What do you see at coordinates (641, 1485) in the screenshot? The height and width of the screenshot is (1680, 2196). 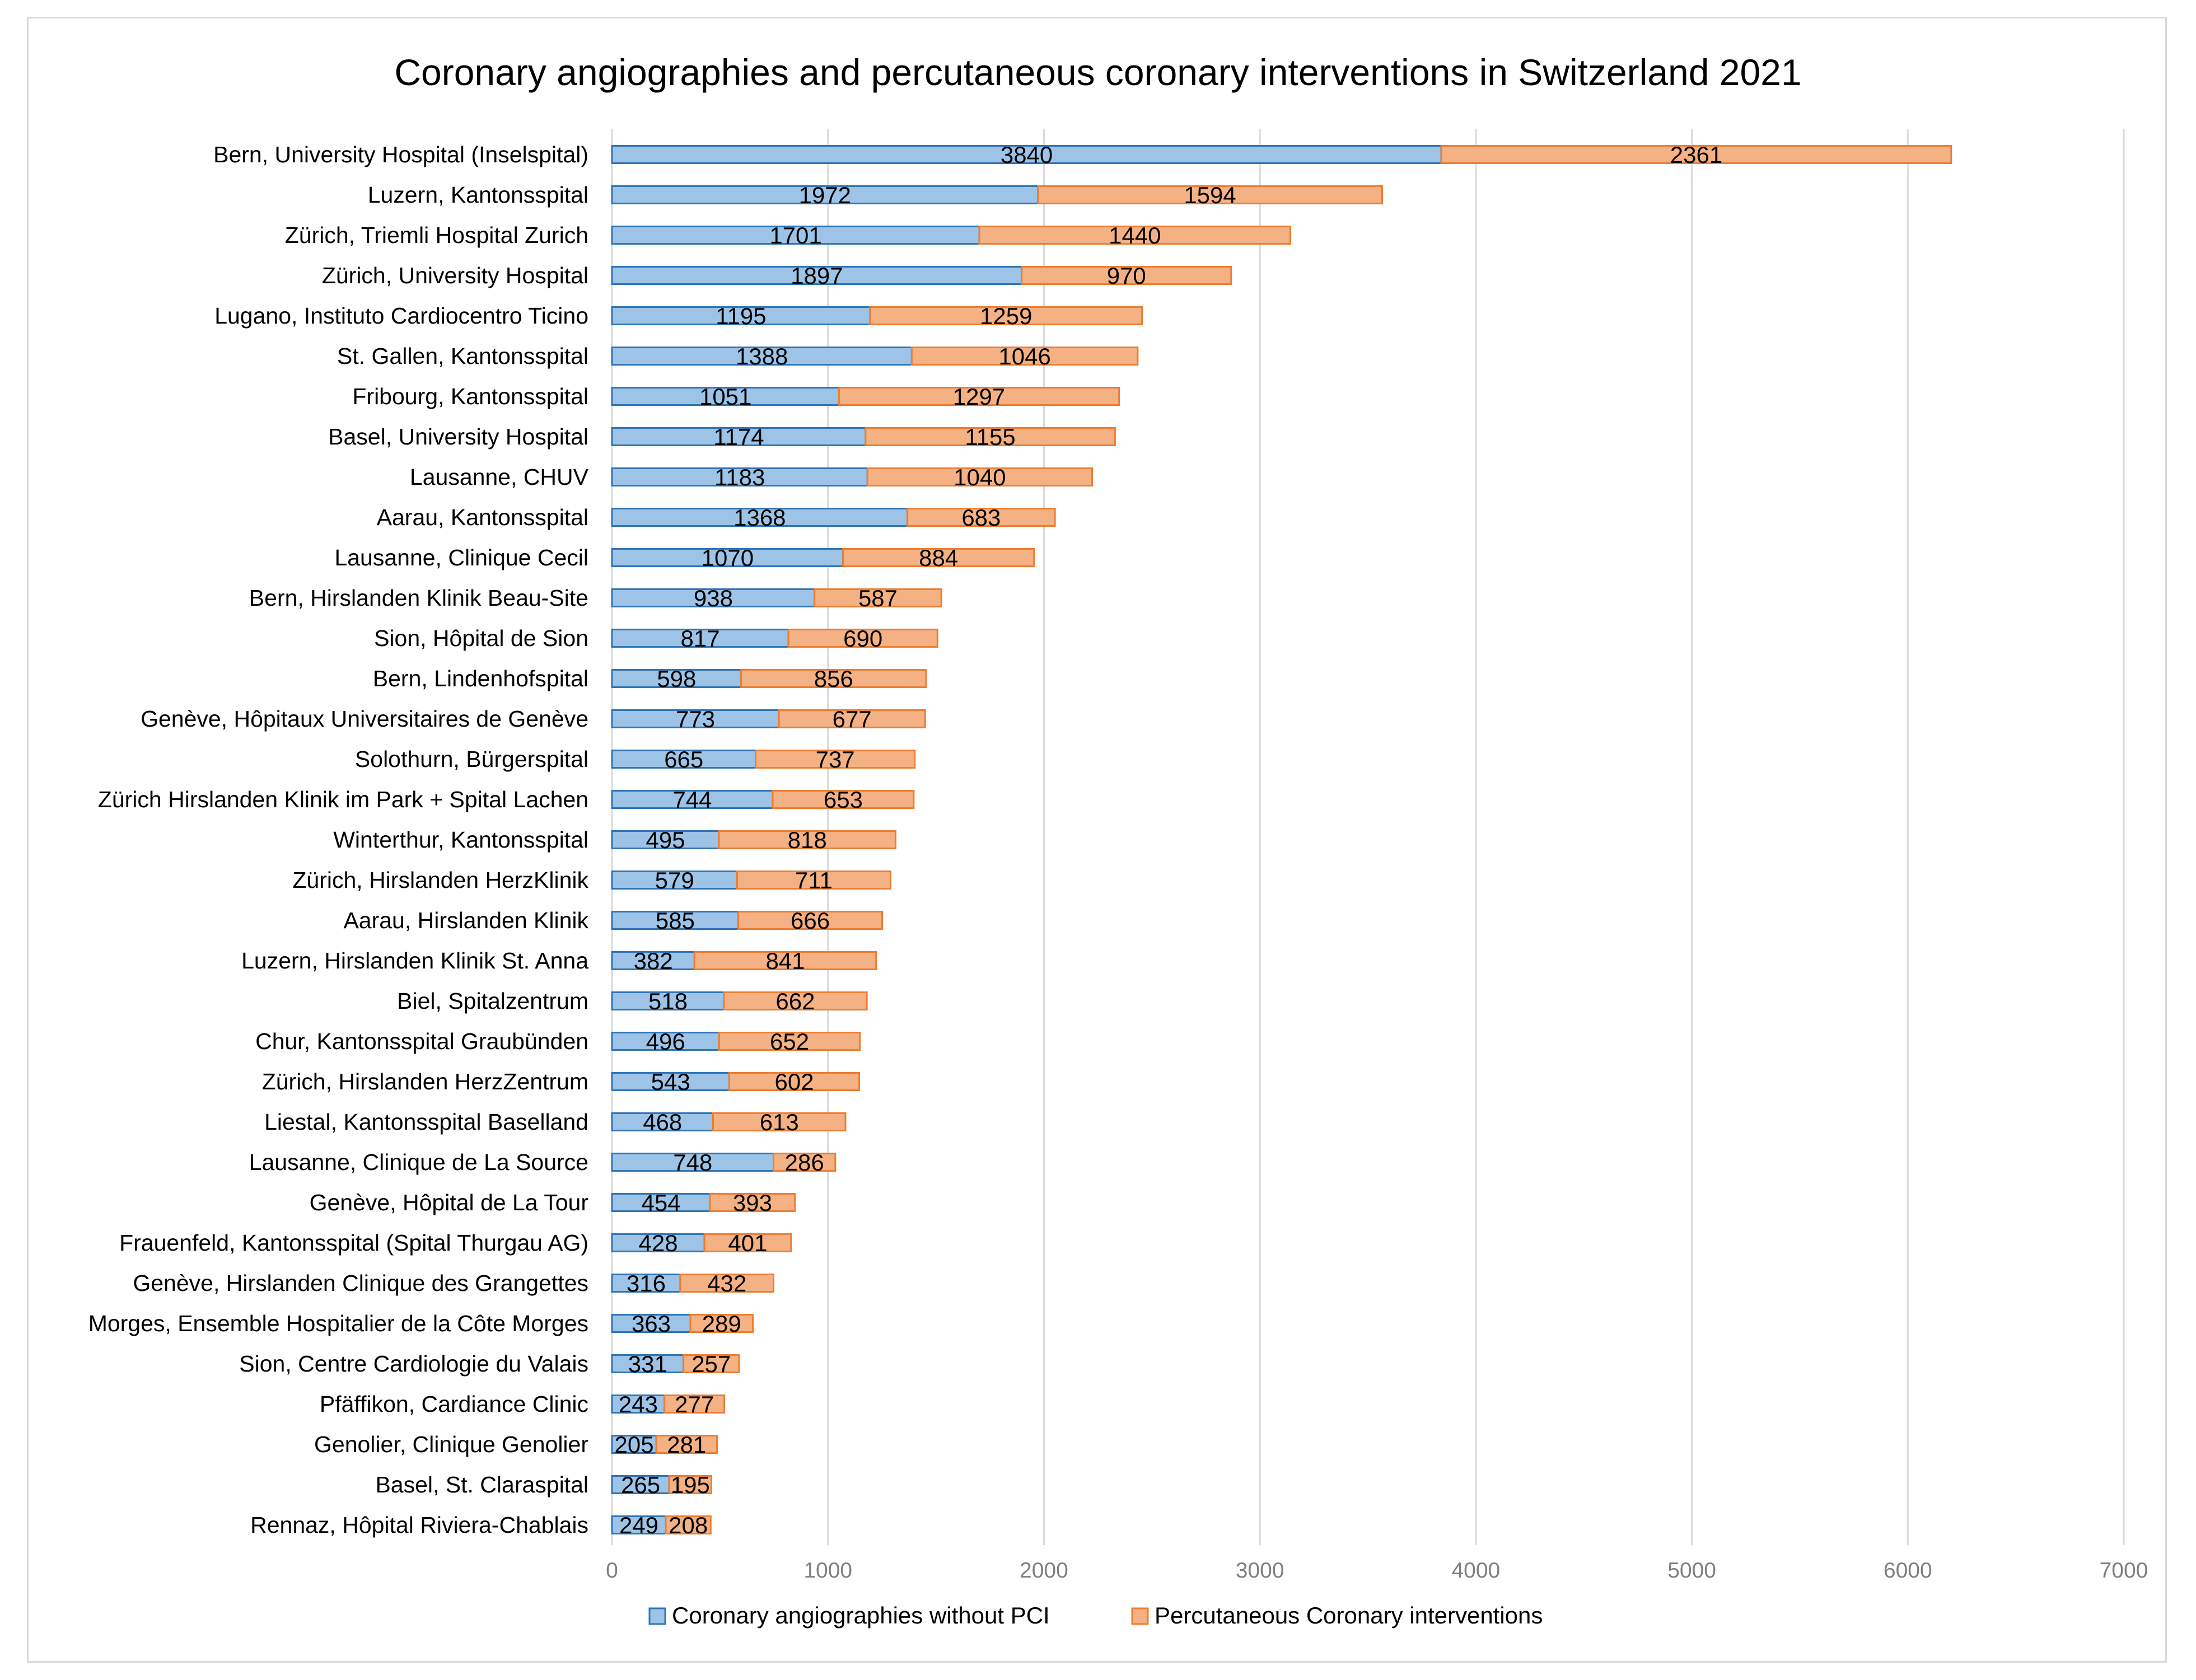 I see `data-label-angiographies: 265` at bounding box center [641, 1485].